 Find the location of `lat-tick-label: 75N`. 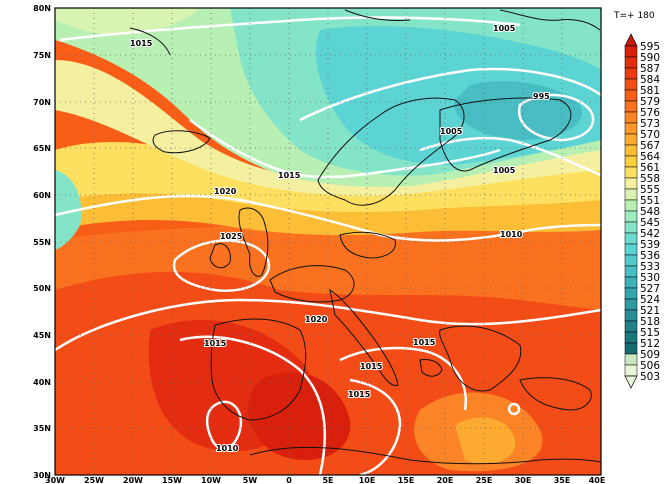

lat-tick-label: 75N is located at coordinates (42, 55).